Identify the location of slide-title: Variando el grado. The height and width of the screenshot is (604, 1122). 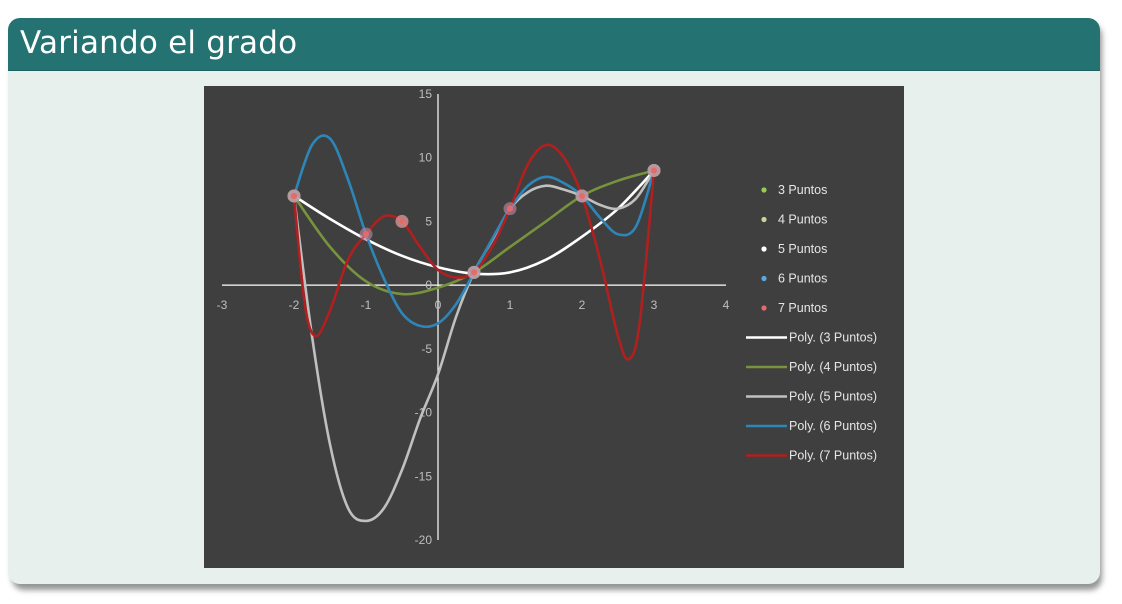
(159, 43).